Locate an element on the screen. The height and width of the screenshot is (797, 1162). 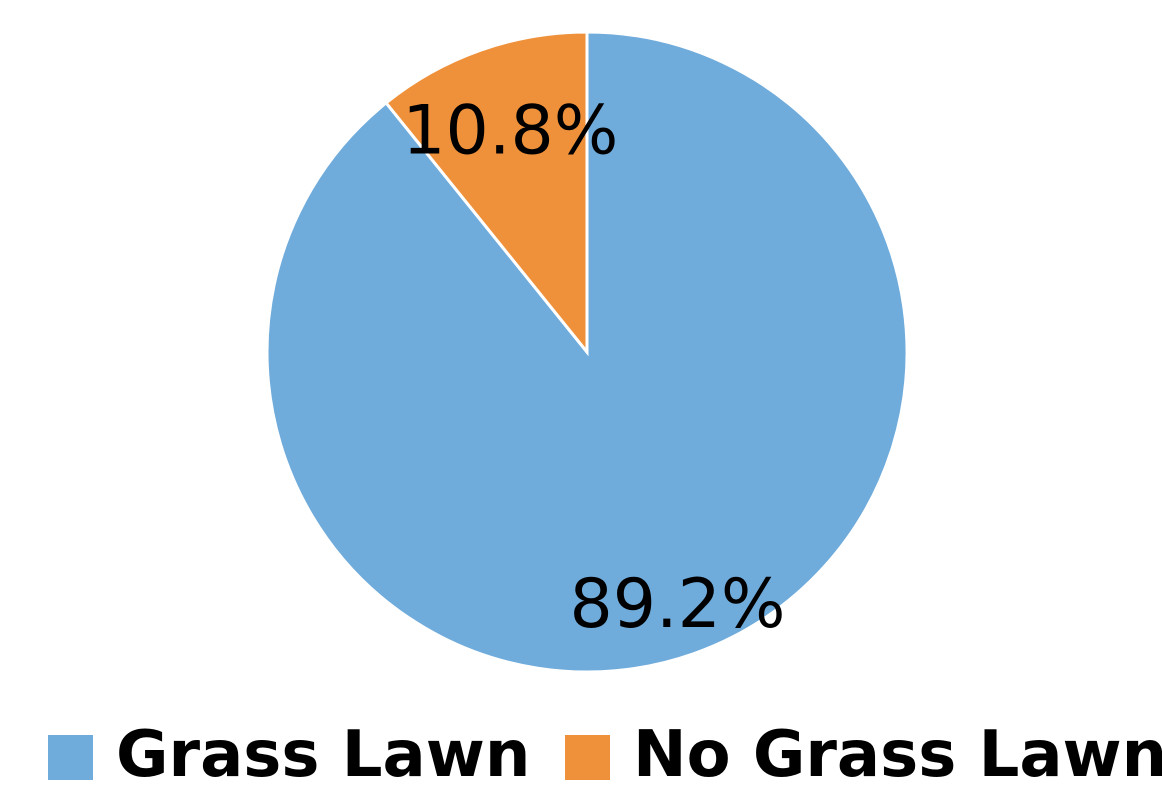
data-label-no-grass-lawn: 10.8% is located at coordinates (510, 130).